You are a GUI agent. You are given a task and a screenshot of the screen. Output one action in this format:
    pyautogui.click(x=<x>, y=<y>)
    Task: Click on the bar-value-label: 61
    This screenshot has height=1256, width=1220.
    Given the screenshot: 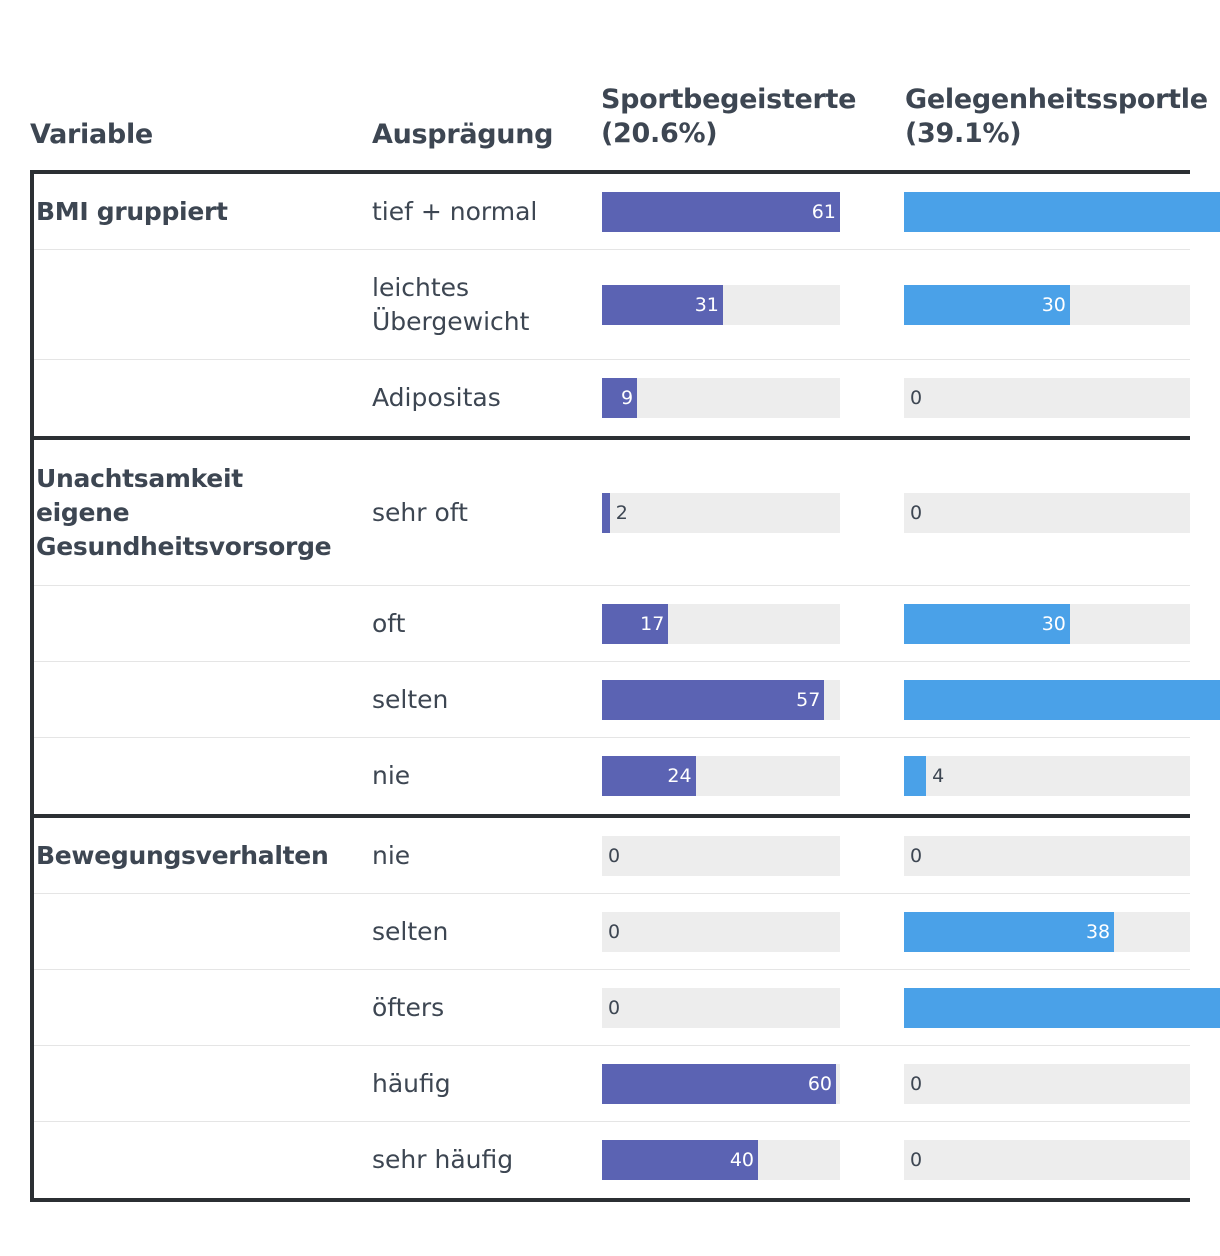 What is the action you would take?
    pyautogui.click(x=823, y=212)
    